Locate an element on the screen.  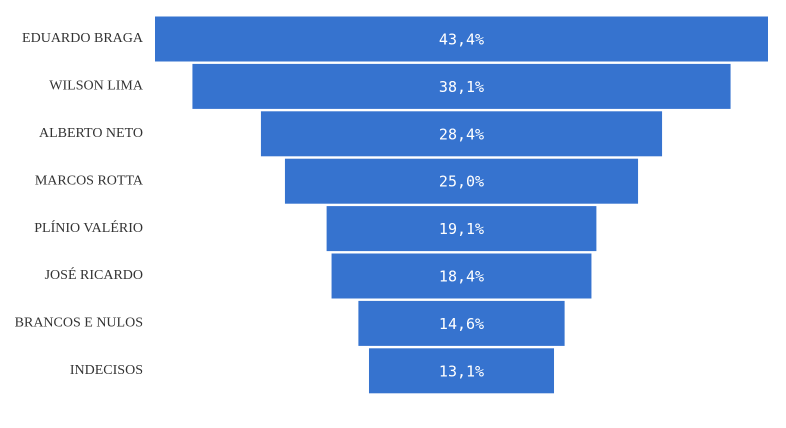
value-label: 18,4% is located at coordinates (461, 277).